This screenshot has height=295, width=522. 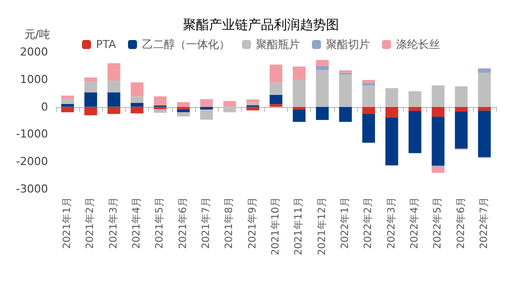 What do you see at coordinates (460, 223) in the screenshot?
I see `x-tick-label: 2022年6月` at bounding box center [460, 223].